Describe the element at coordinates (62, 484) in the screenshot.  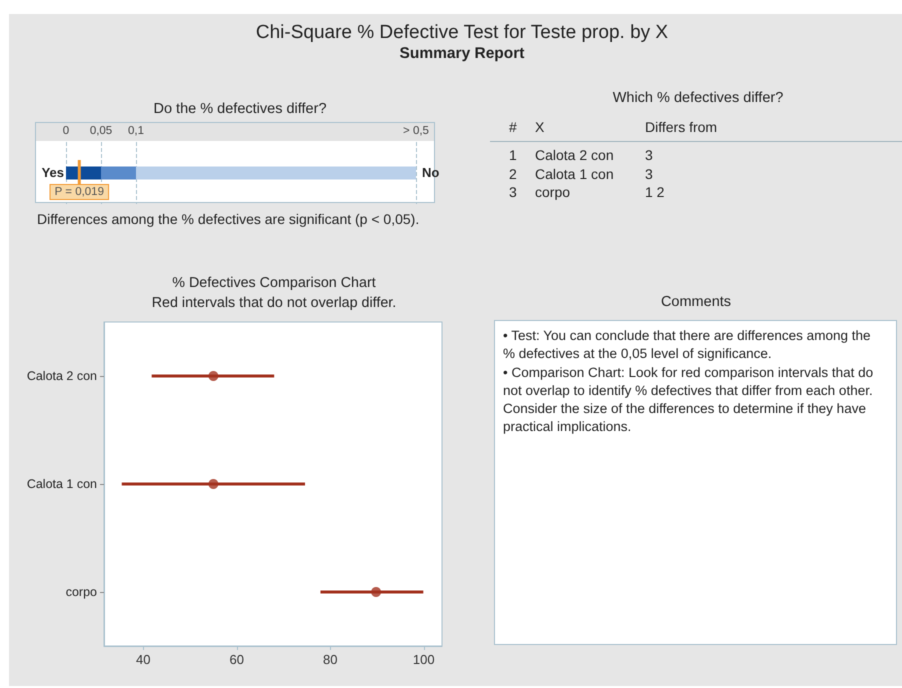
I see `y-tick-label: Calota 1 con` at that location.